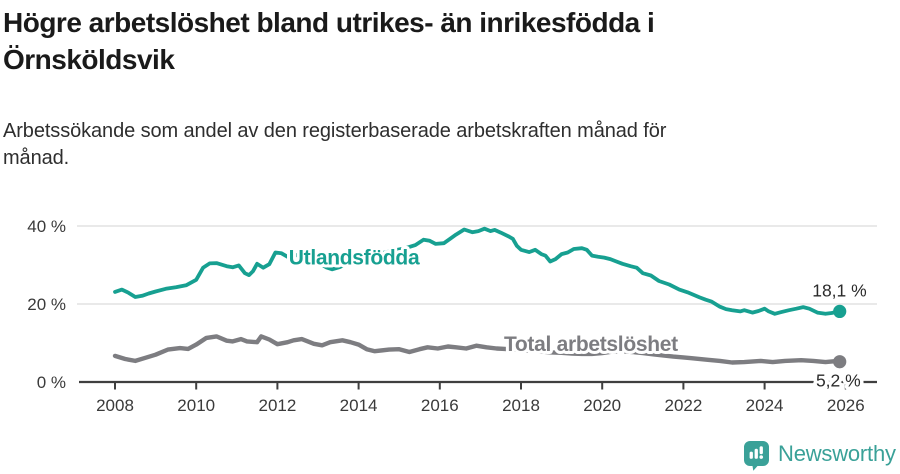 This screenshot has height=474, width=900. Describe the element at coordinates (840, 362) in the screenshot. I see `series-end-dot-total` at that location.